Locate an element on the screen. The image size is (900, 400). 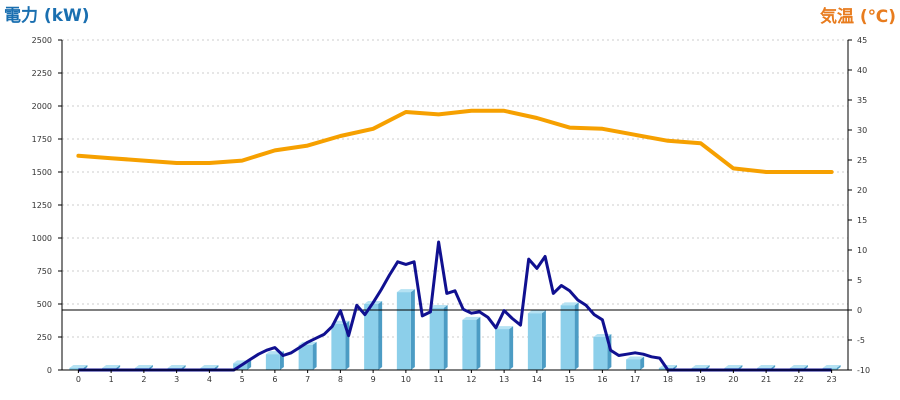
left-tick-label: 0 is located at coordinates (49, 370).